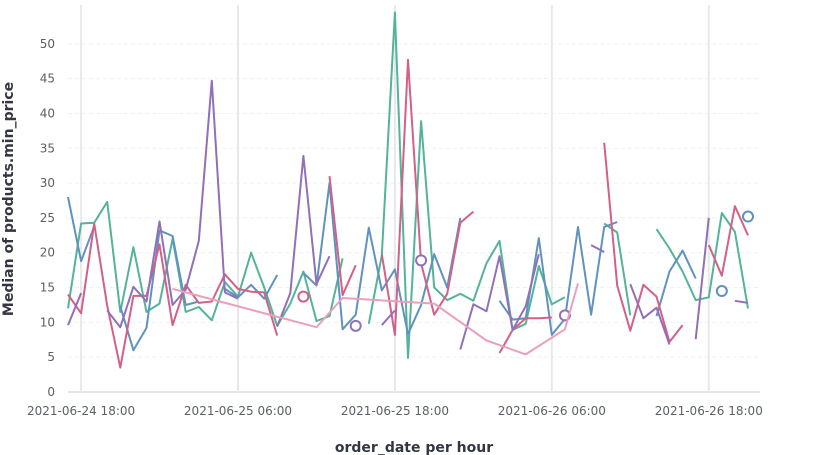  Describe the element at coordinates (552, 411) in the screenshot. I see `x-tick-label: 2021-06-26 06:00` at that location.